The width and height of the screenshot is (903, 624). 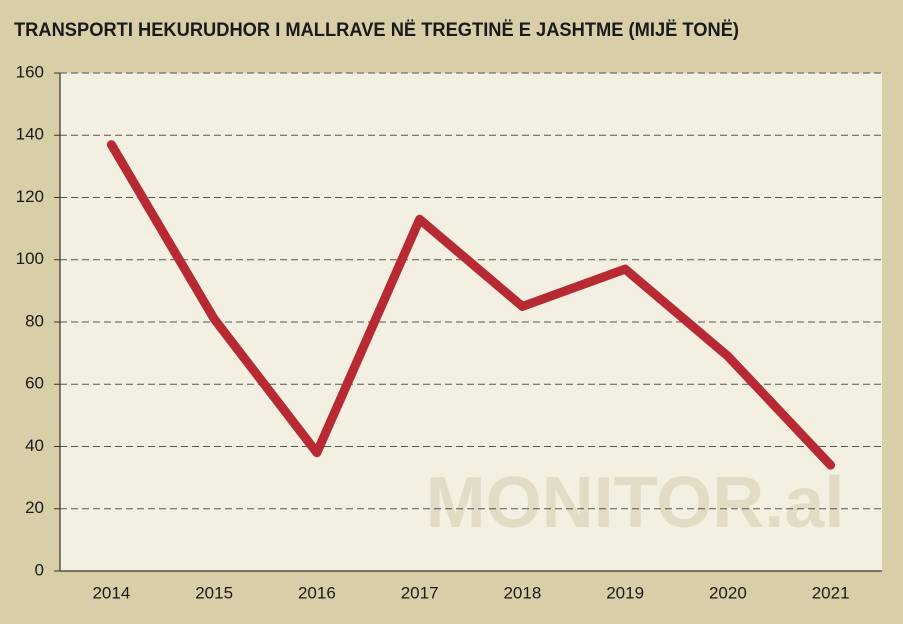 What do you see at coordinates (34, 445) in the screenshot?
I see `y-tick-label: 40` at bounding box center [34, 445].